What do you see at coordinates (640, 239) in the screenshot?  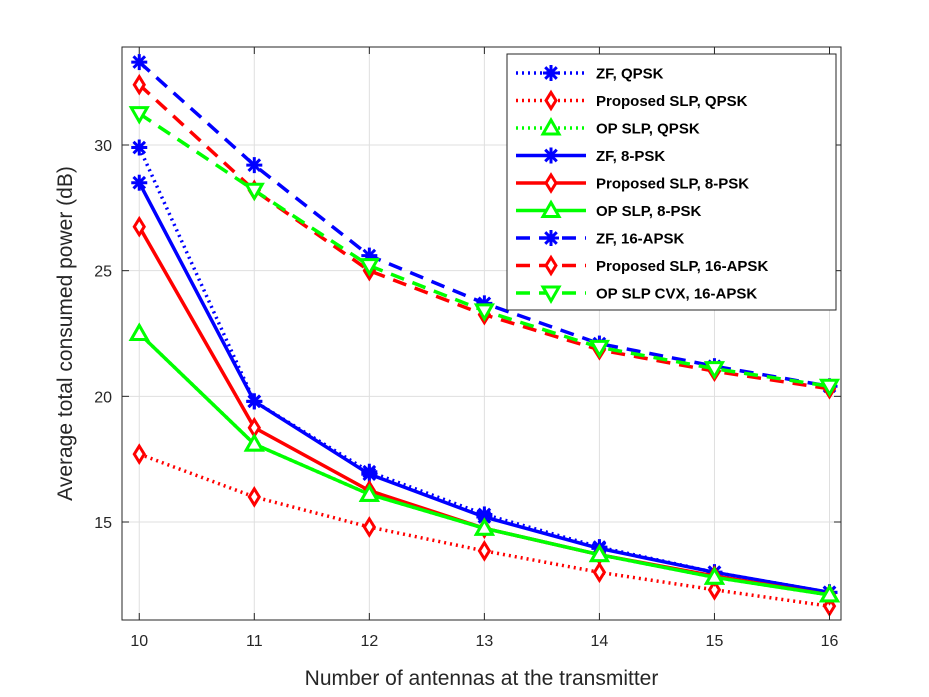 I see `legend-label: ZF, 16-APSK` at bounding box center [640, 239].